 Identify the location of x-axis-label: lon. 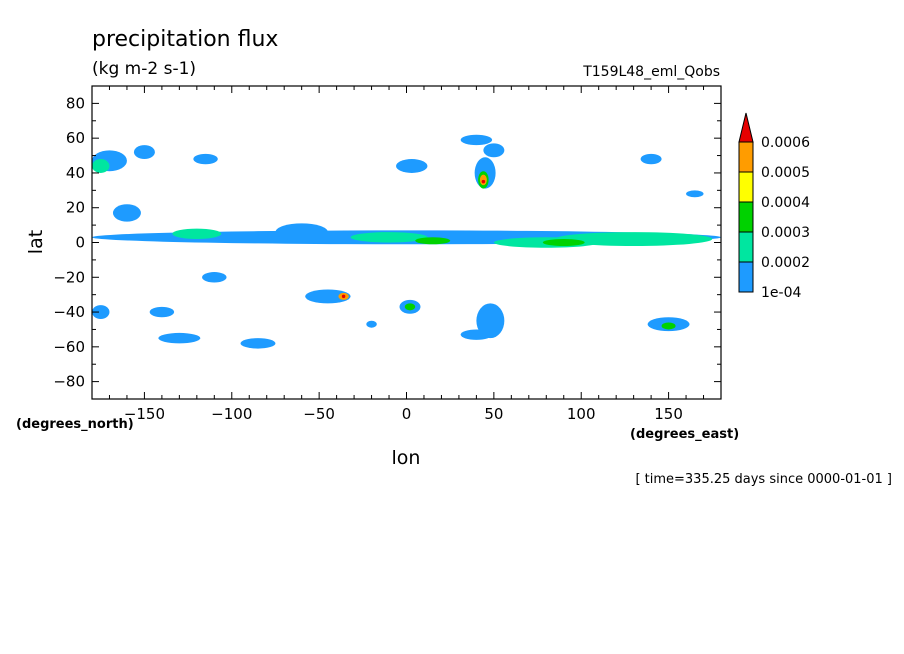
(406, 458).